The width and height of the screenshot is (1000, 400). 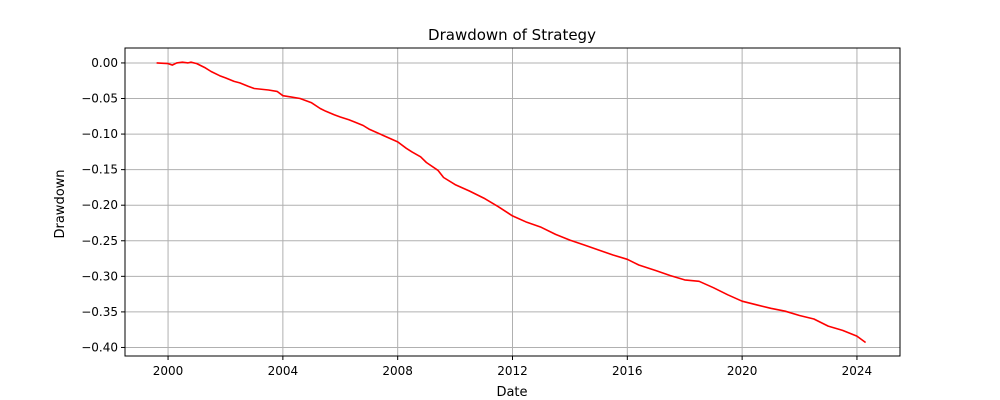 What do you see at coordinates (857, 371) in the screenshot?
I see `x-tick-label: 2024` at bounding box center [857, 371].